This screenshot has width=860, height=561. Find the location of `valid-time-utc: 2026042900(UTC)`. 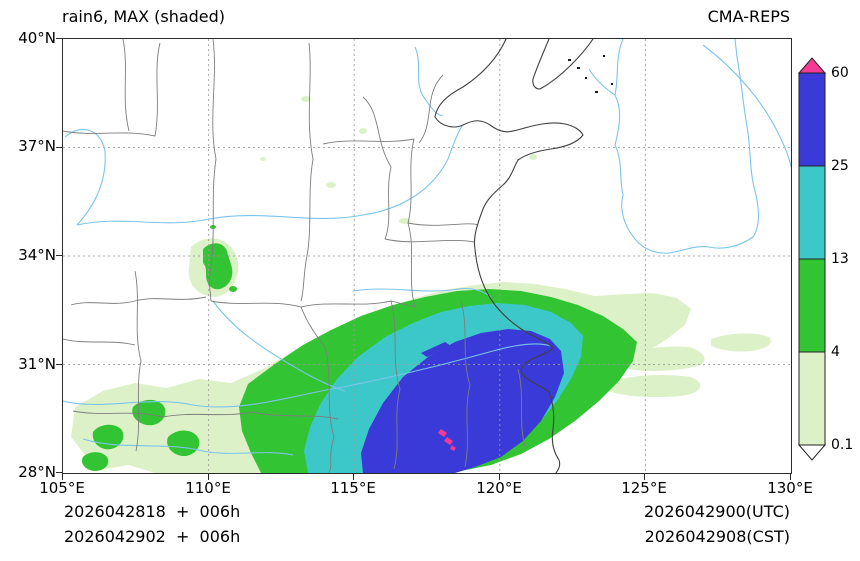

valid-time-utc: 2026042900(UTC) is located at coordinates (717, 511).